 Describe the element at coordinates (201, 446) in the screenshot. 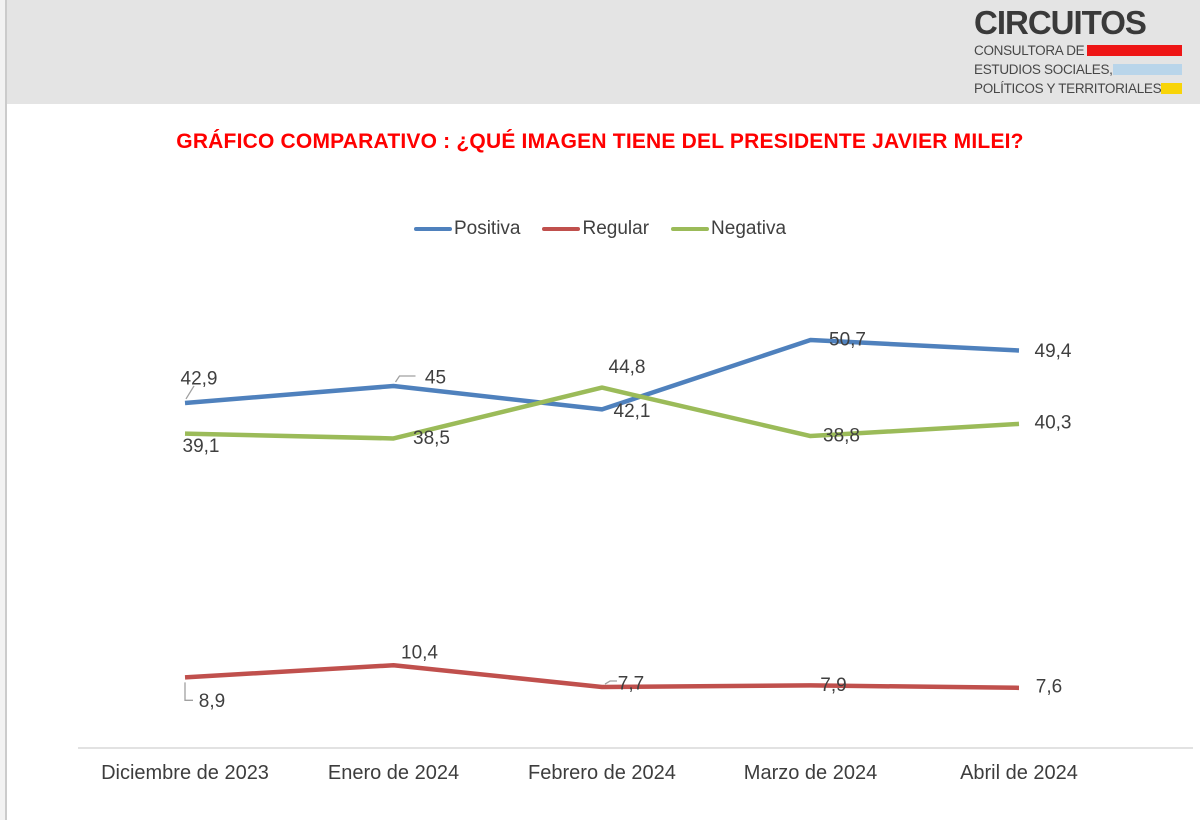

I see `data-label-negativa: 39,1` at that location.